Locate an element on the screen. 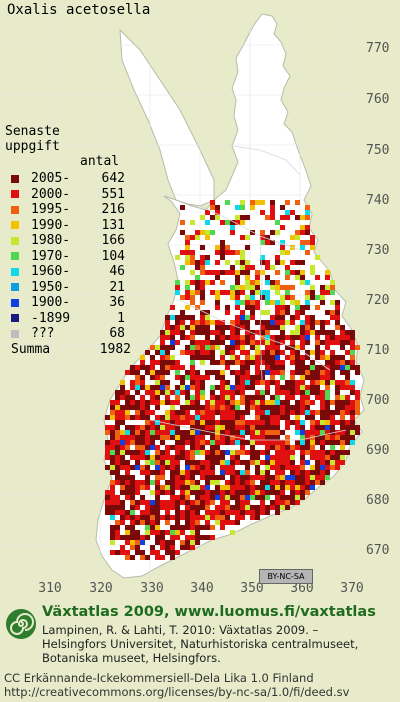 This screenshot has width=400, height=702. cc-license-badge: BY-NC-SA is located at coordinates (286, 576).